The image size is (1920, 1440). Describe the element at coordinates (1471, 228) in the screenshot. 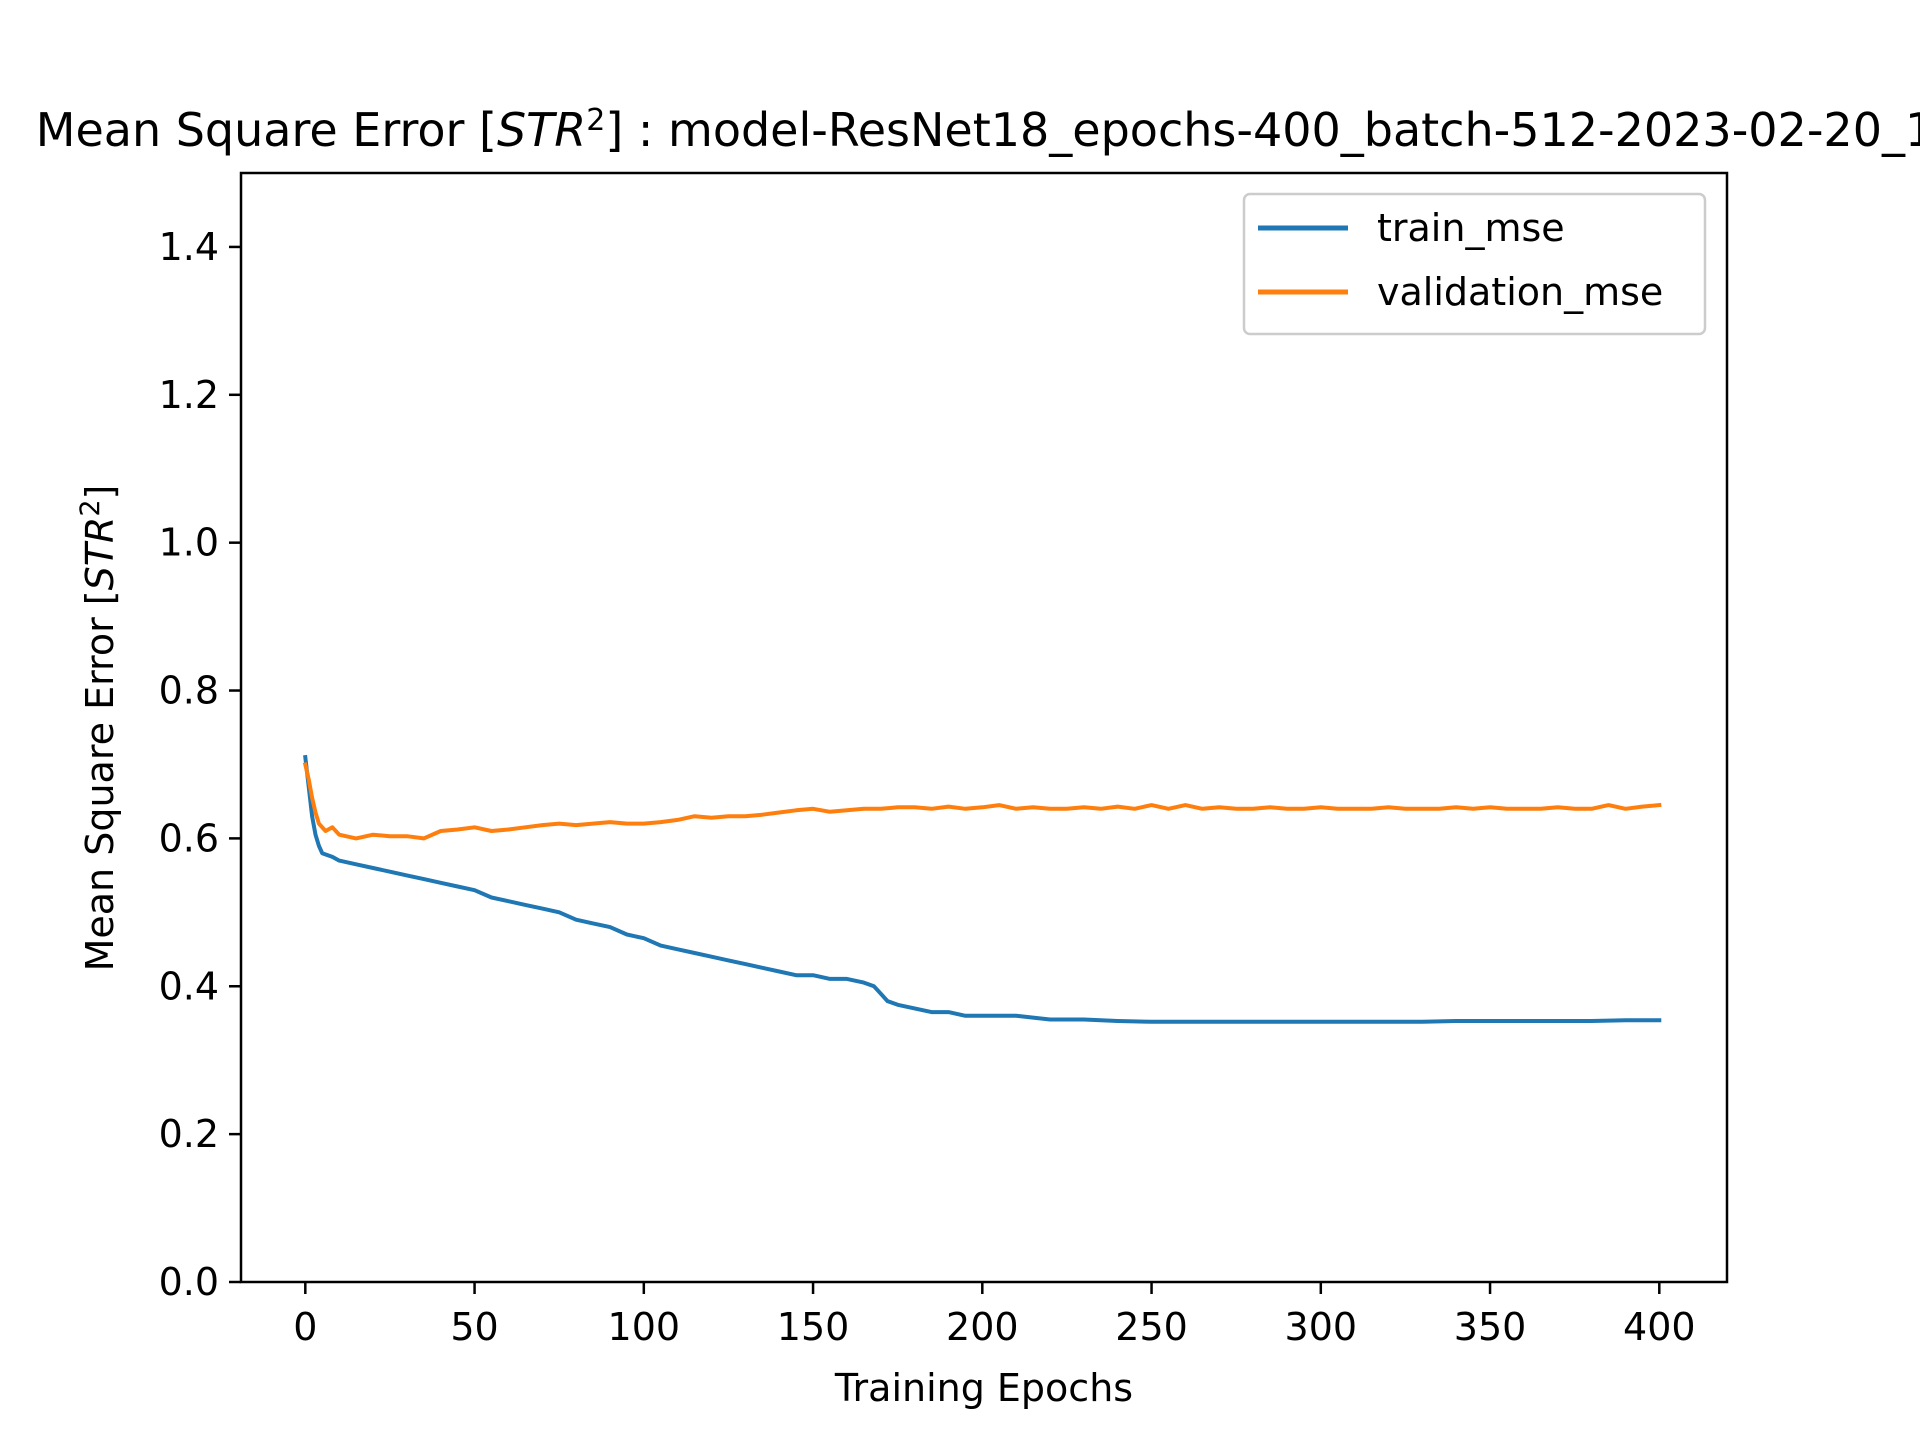

I see `legend-label-train-mse: train_mse` at that location.